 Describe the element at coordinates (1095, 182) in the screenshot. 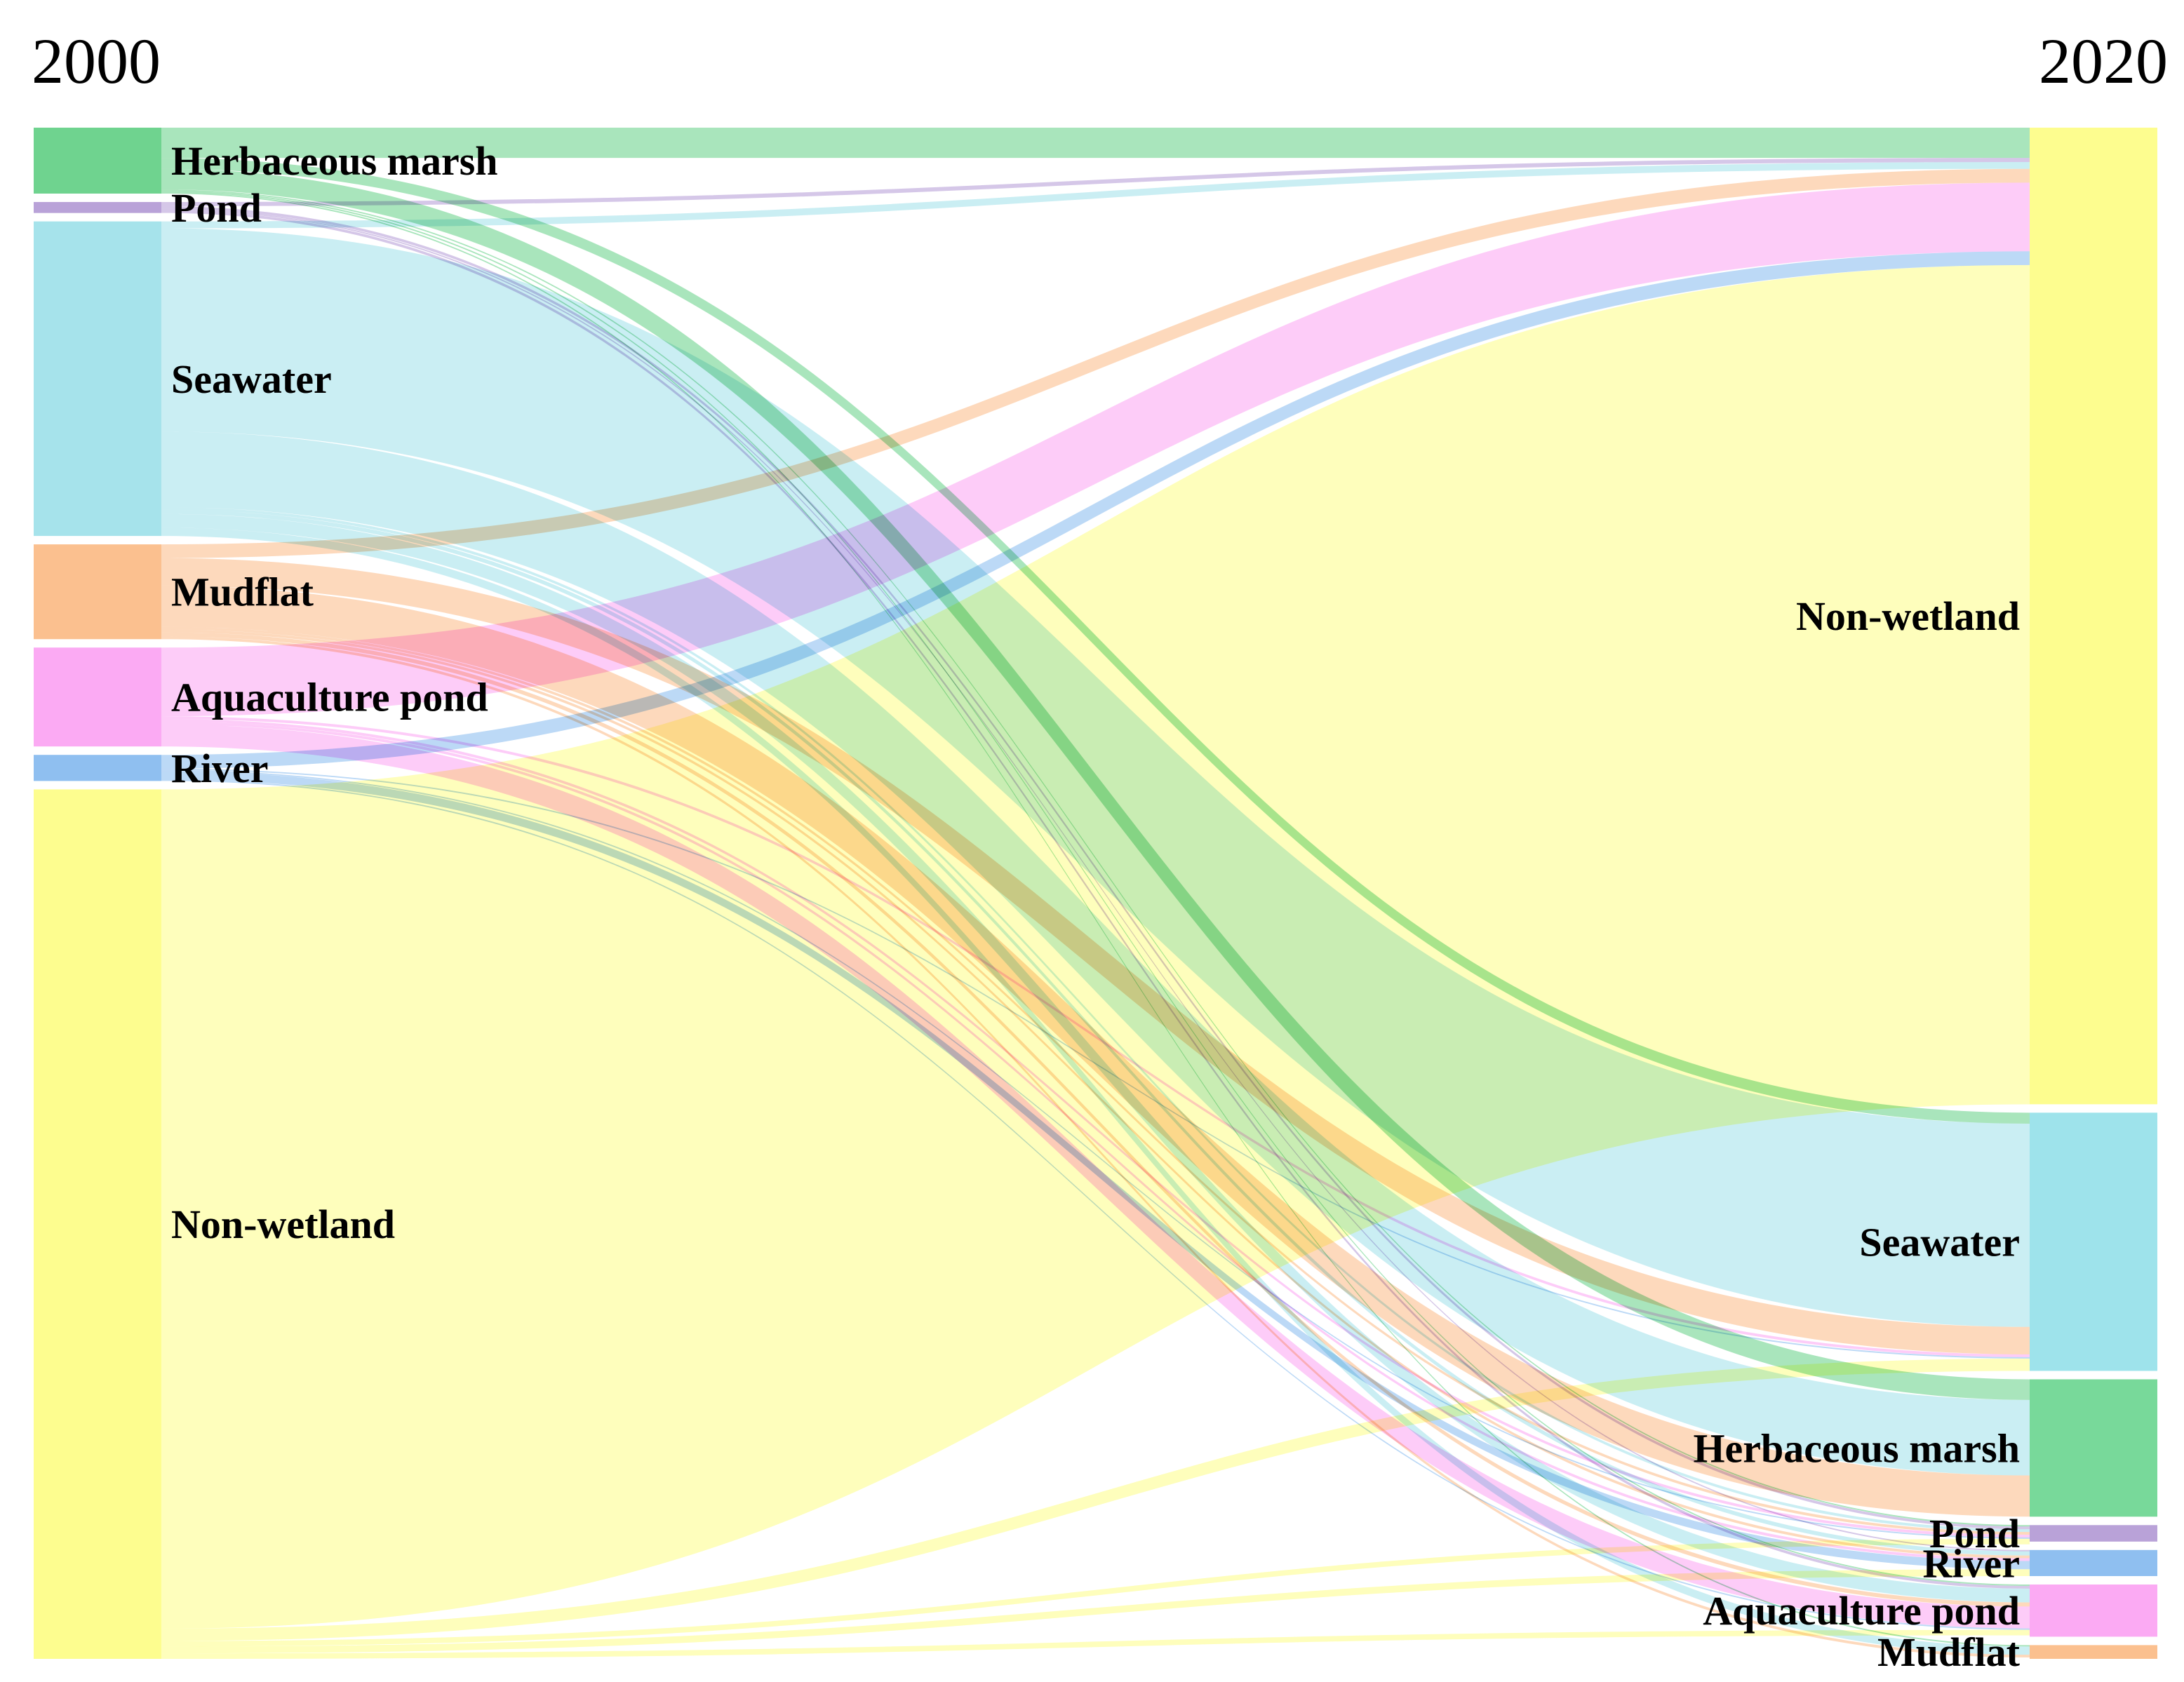

I see `flow-pond-to-non` at that location.